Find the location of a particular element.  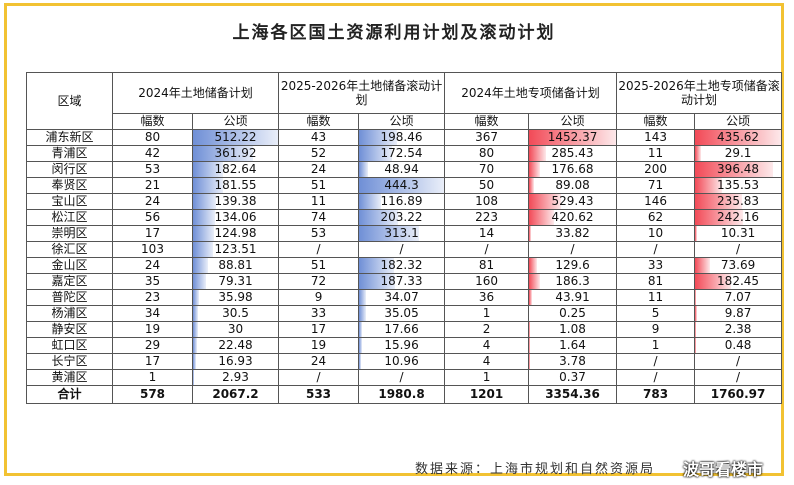

hectare-value: 172.54 is located at coordinates (401, 153).